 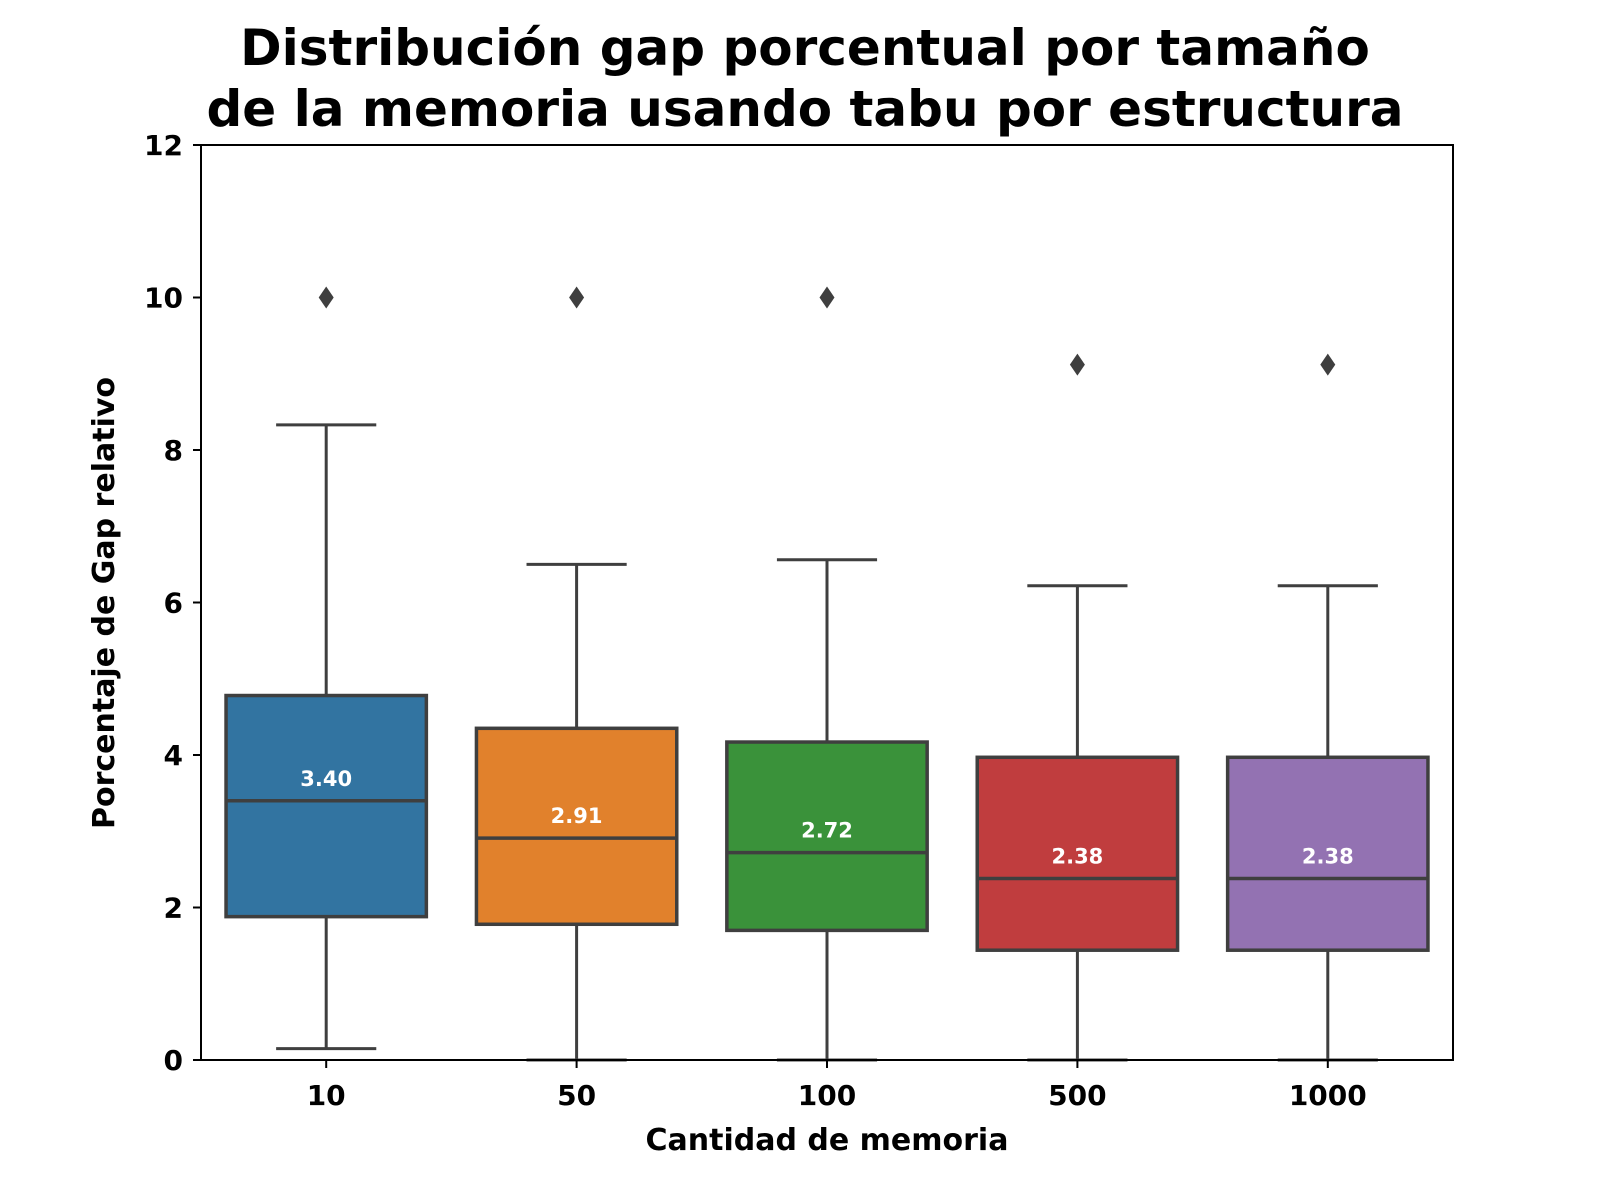 What do you see at coordinates (173, 1060) in the screenshot?
I see `y-tick-label: 0` at bounding box center [173, 1060].